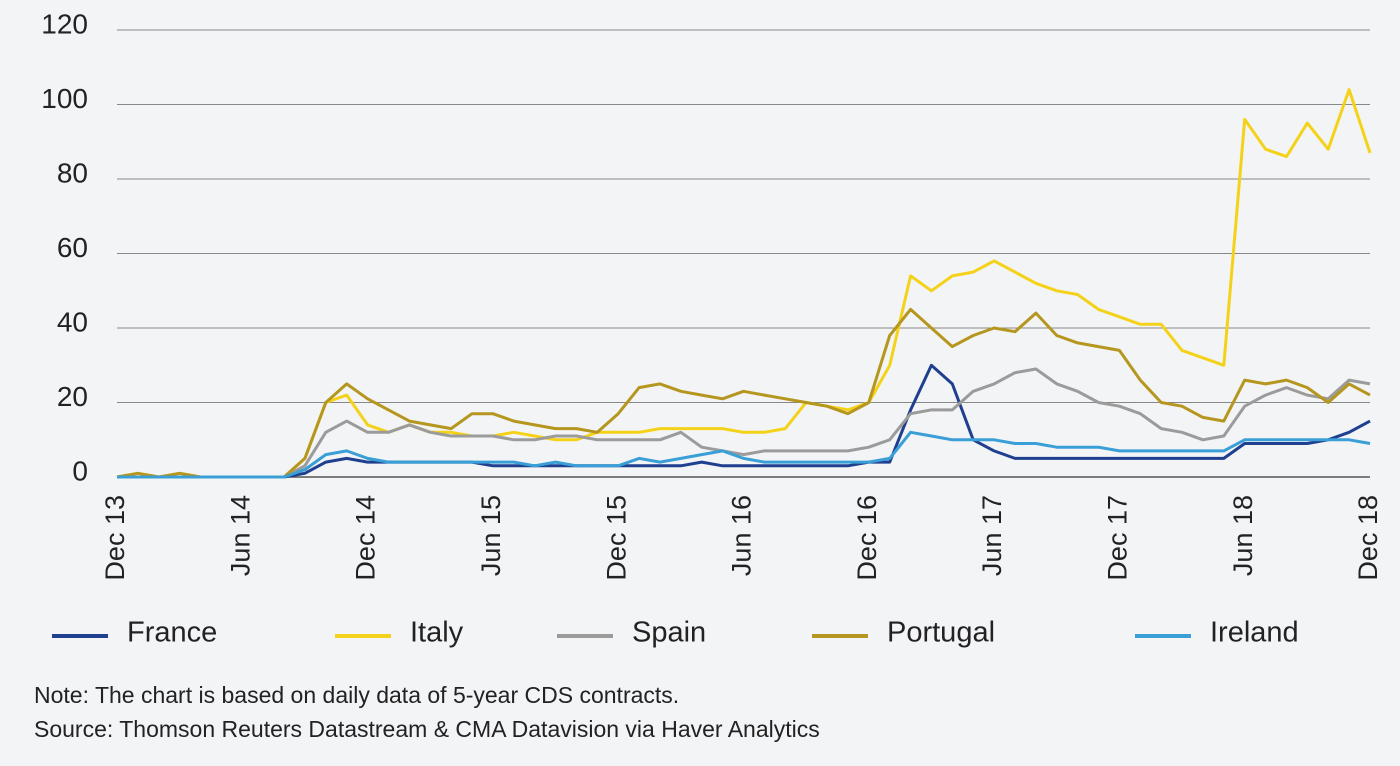  I want to click on y-tick-label: 0, so click(80, 470).